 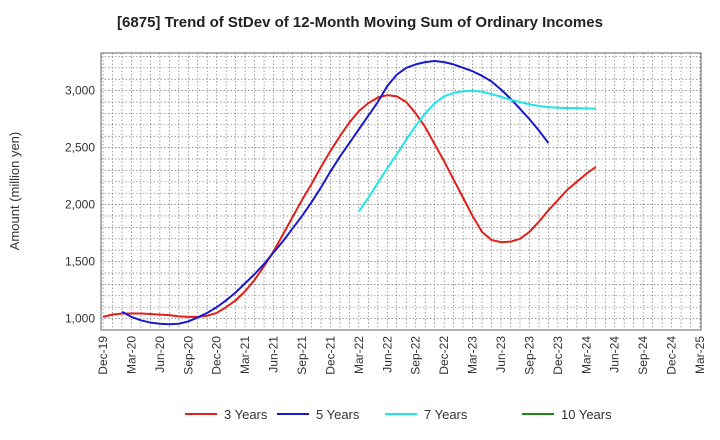 I want to click on x-tick-label: Jun-22, so click(x=387, y=354).